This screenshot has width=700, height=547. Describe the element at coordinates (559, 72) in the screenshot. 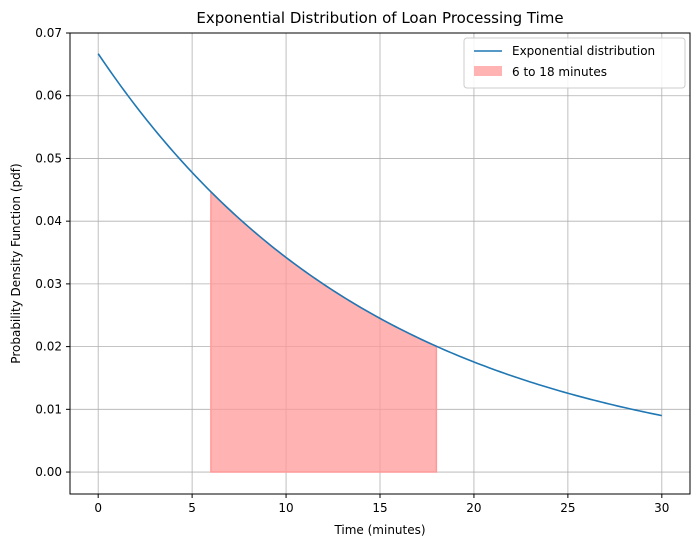

I see `legend-label-range: 6 to 18 minutes` at that location.